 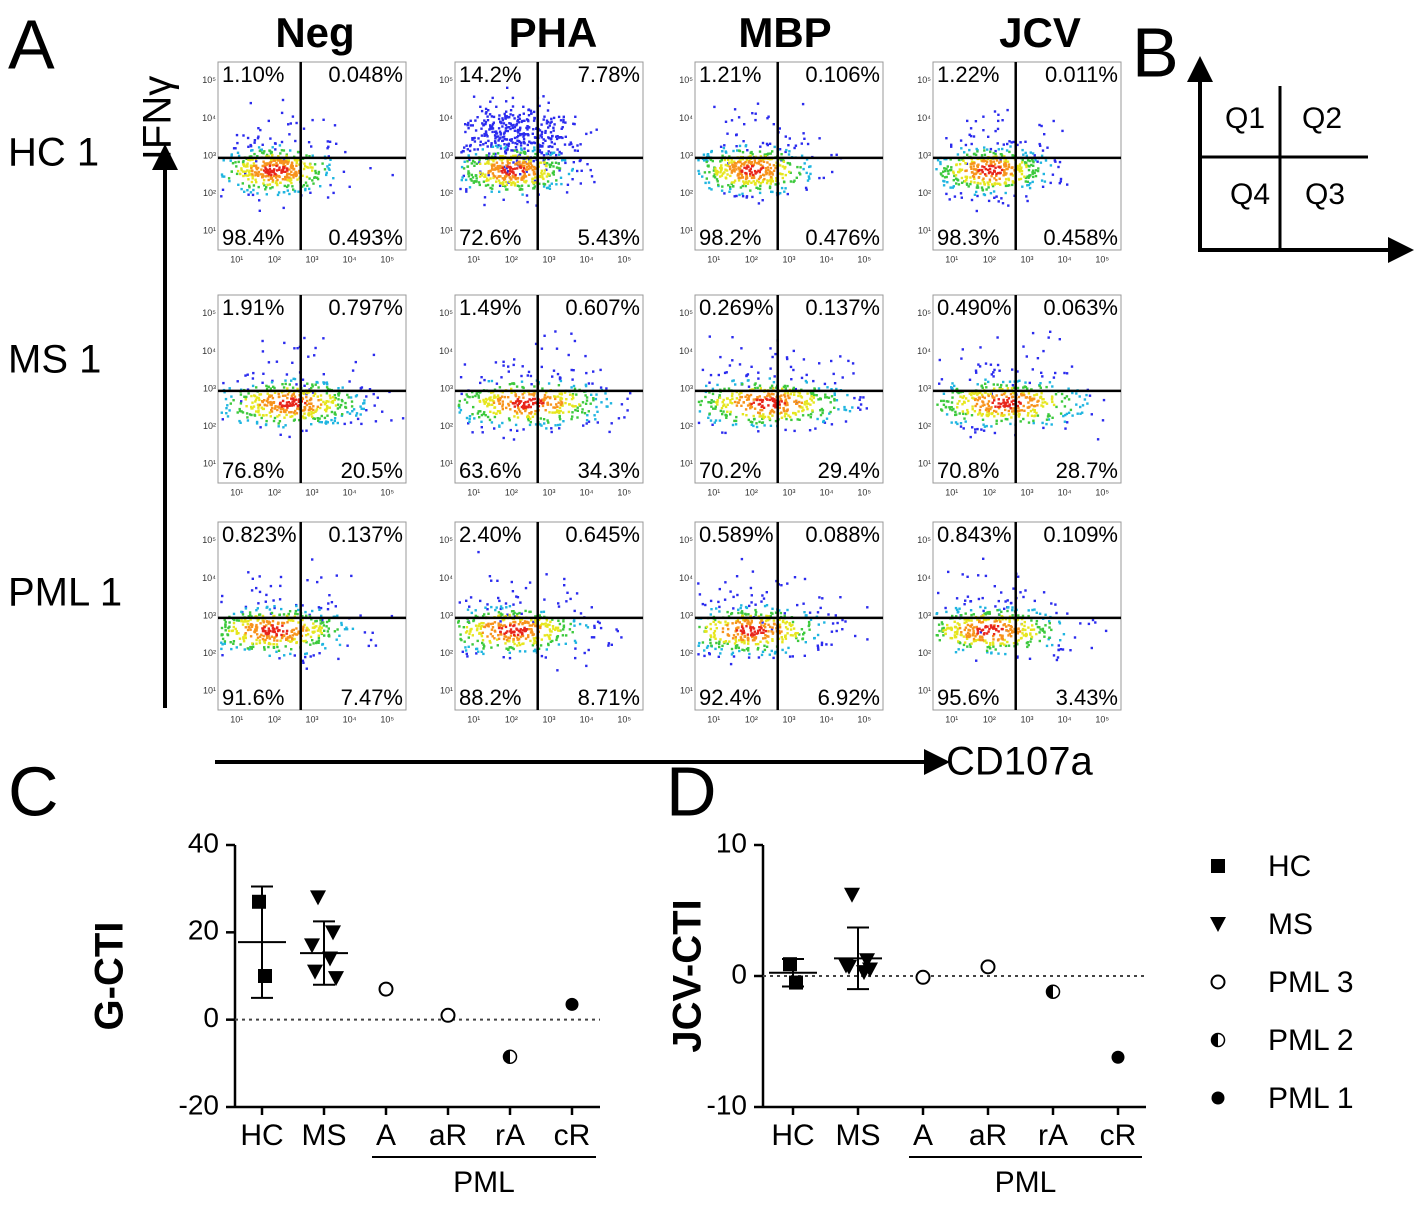 What do you see at coordinates (602, 534) in the screenshot?
I see `quadrant-percent: 0.645%` at bounding box center [602, 534].